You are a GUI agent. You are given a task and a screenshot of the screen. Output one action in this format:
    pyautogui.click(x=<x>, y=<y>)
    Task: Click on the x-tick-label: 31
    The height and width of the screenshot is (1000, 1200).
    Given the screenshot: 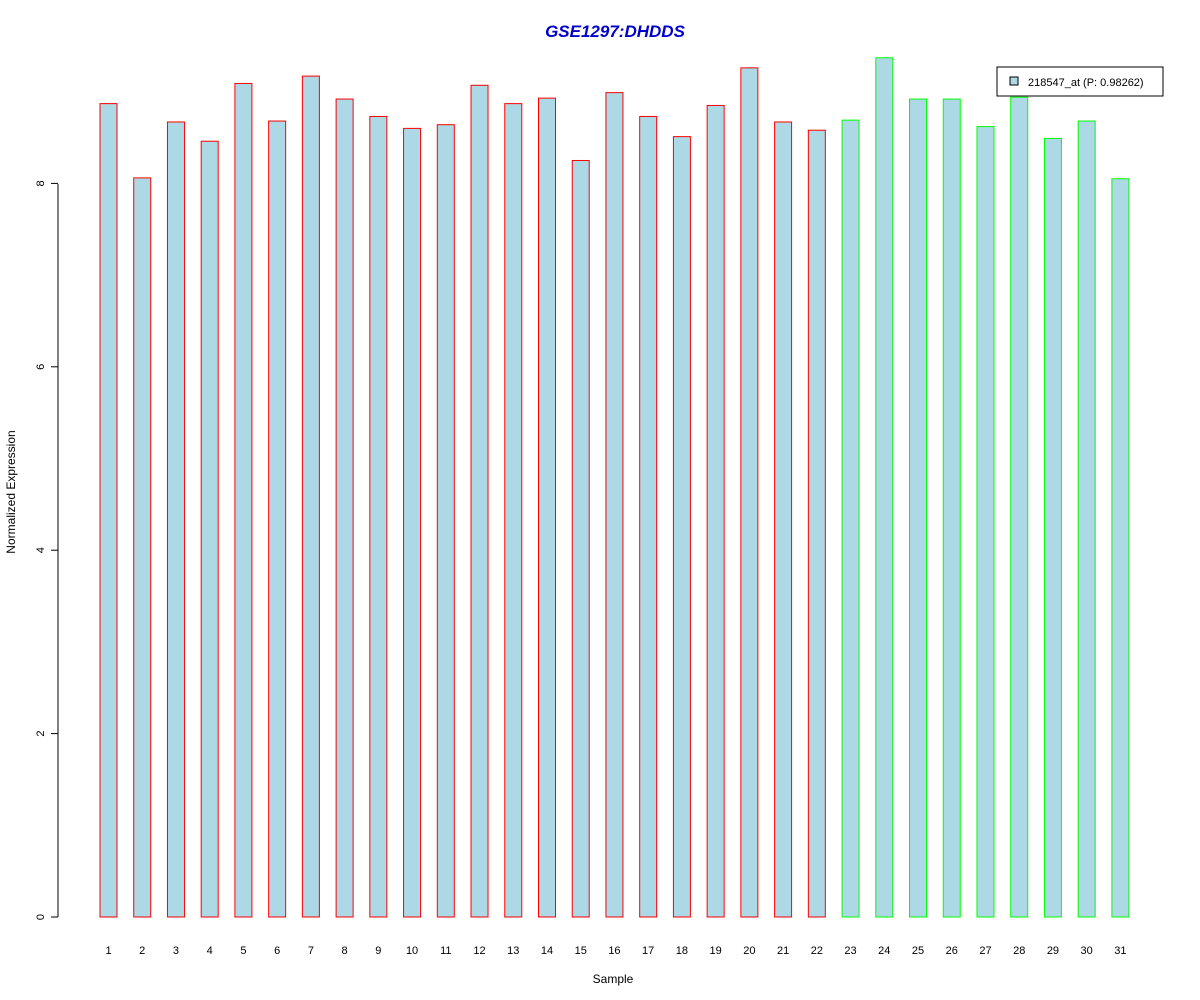 What is the action you would take?
    pyautogui.click(x=1120, y=951)
    